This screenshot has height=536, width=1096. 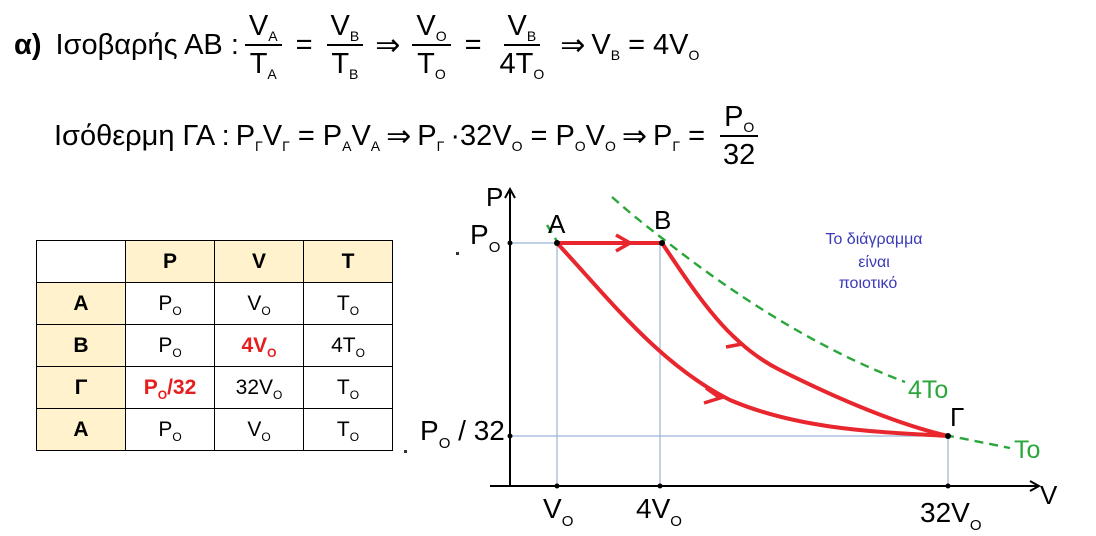 What do you see at coordinates (557, 243) in the screenshot?
I see `point-a-dot` at bounding box center [557, 243].